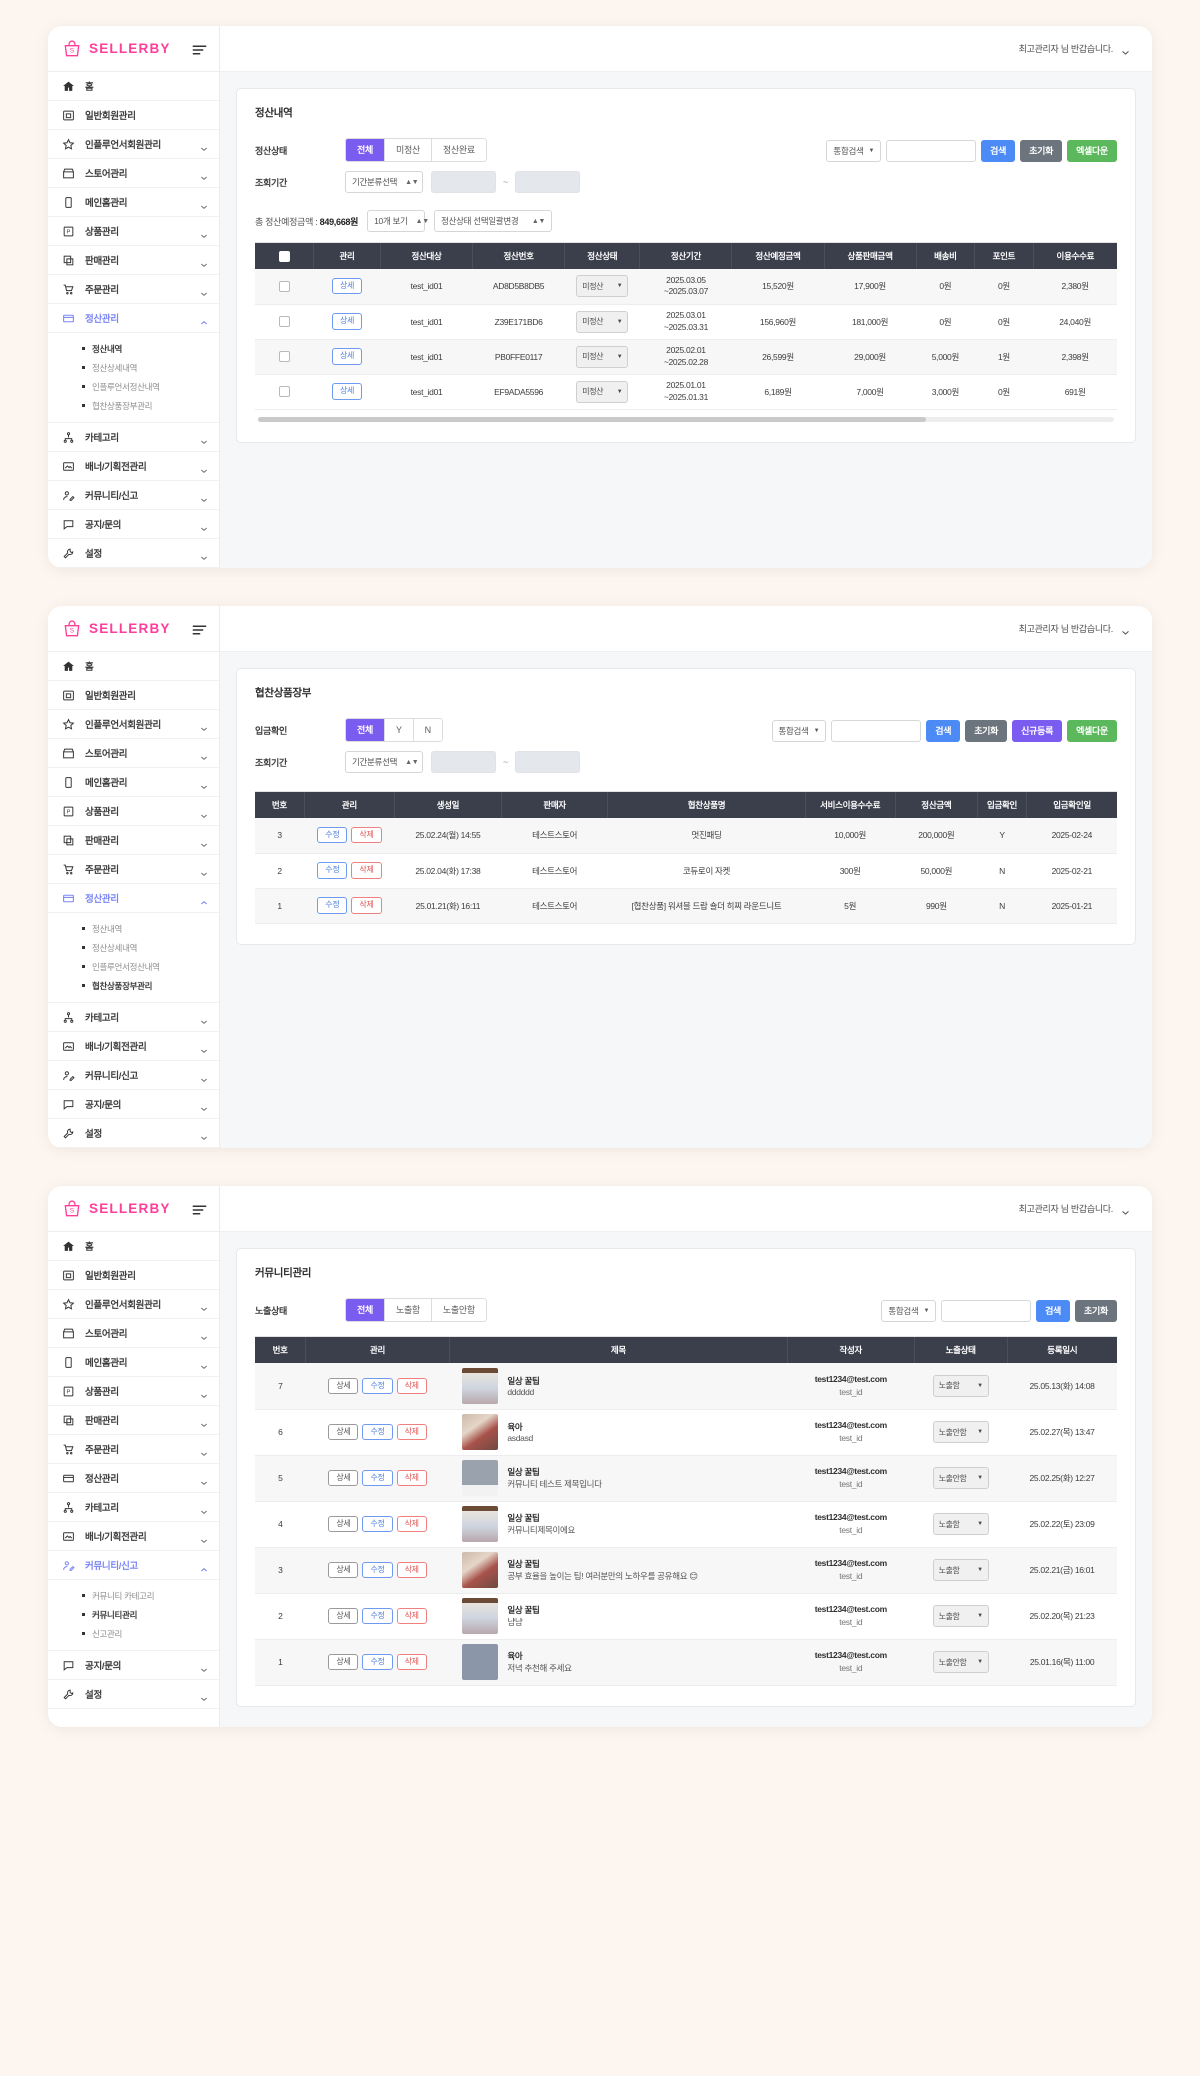  What do you see at coordinates (1037, 731) in the screenshot?
I see `new-register-button: 신규등록` at bounding box center [1037, 731].